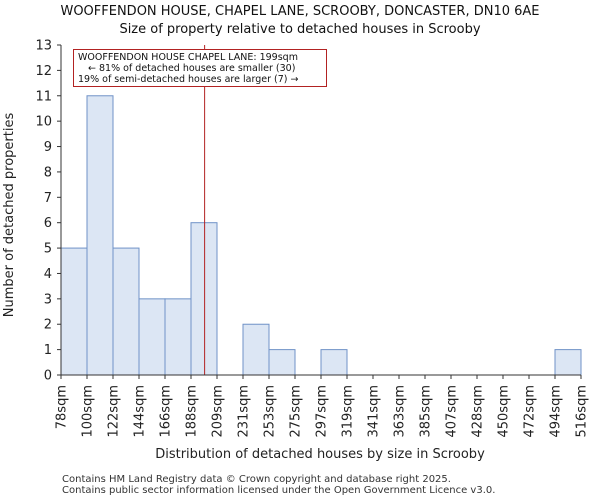  Describe the element at coordinates (43, 46) in the screenshot. I see `y-tick-label-13: 13` at that location.